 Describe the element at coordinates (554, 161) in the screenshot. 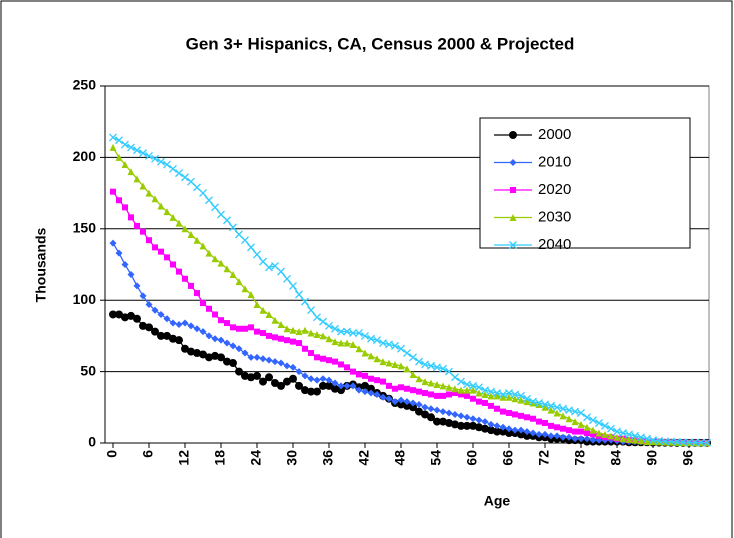

I see `legend-label: 2010` at that location.